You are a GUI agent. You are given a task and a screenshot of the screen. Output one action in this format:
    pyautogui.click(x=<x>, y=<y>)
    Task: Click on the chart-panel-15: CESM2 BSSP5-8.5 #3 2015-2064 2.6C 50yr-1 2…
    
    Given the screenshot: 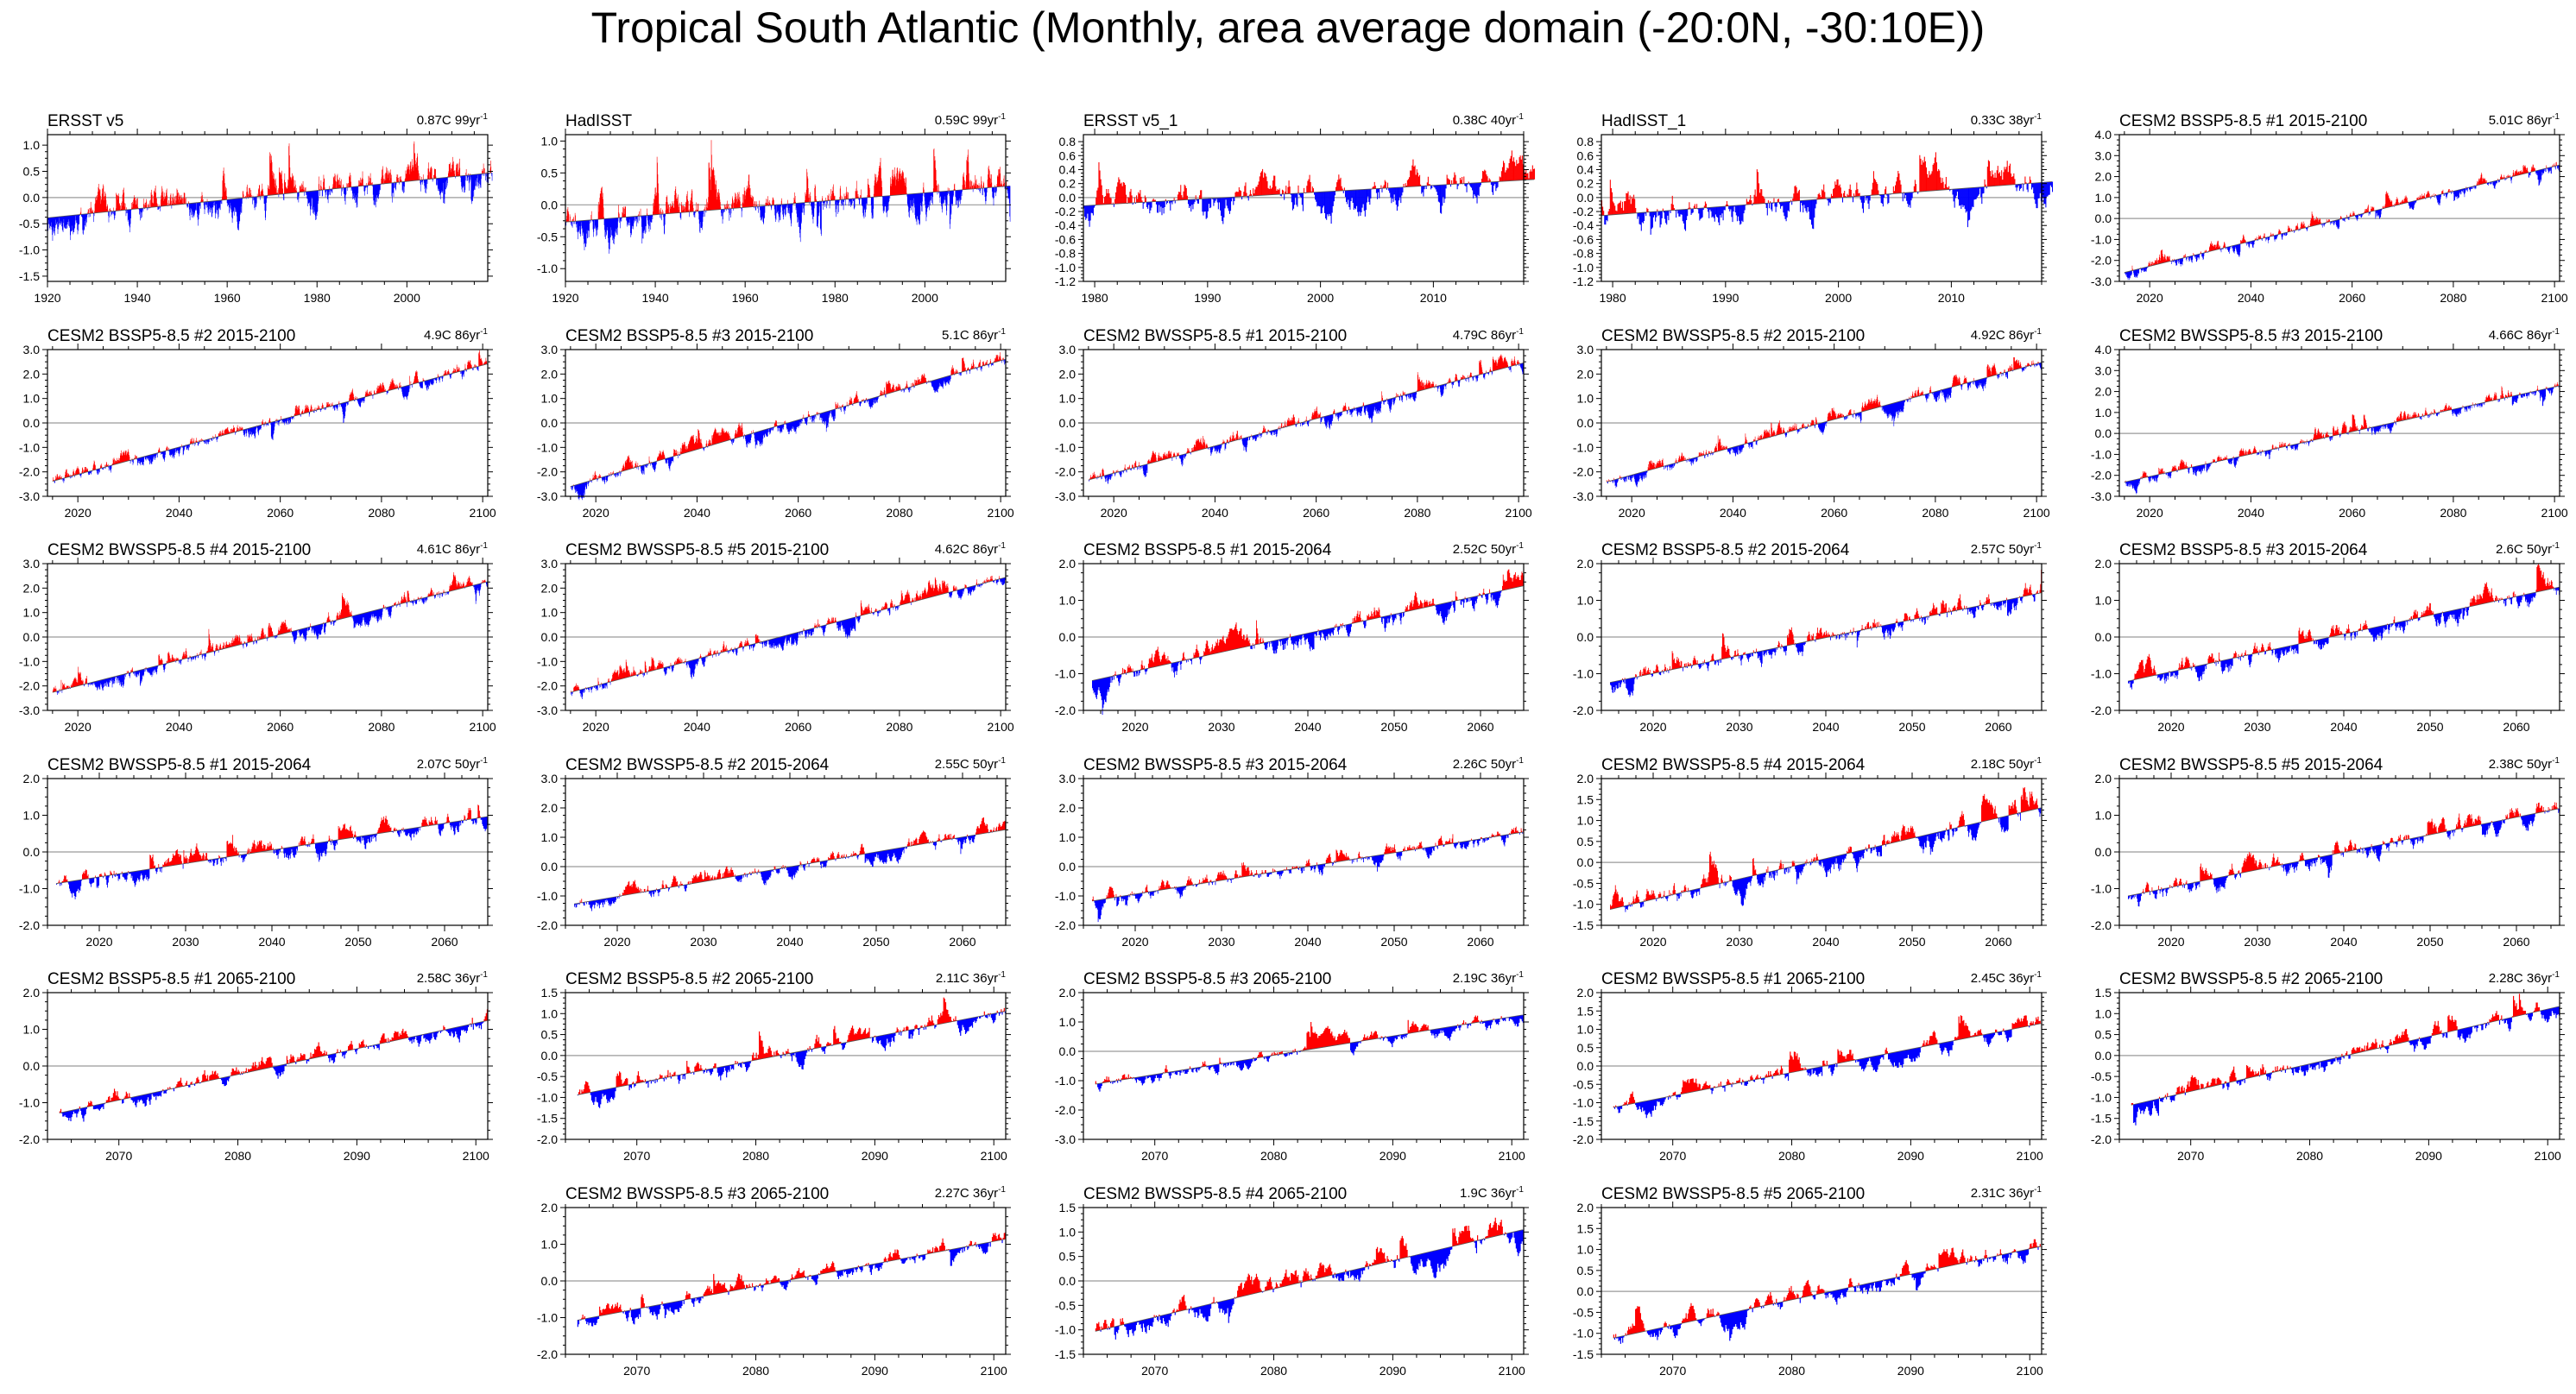 What is the action you would take?
    pyautogui.click(x=2328, y=637)
    